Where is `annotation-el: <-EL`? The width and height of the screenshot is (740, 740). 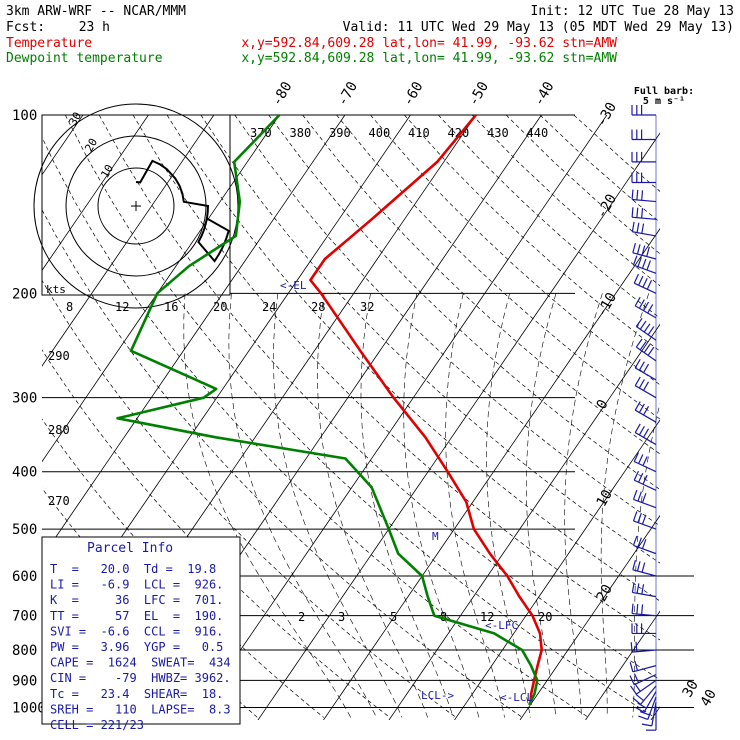
annotation-el: <-EL is located at coordinates (293, 285).